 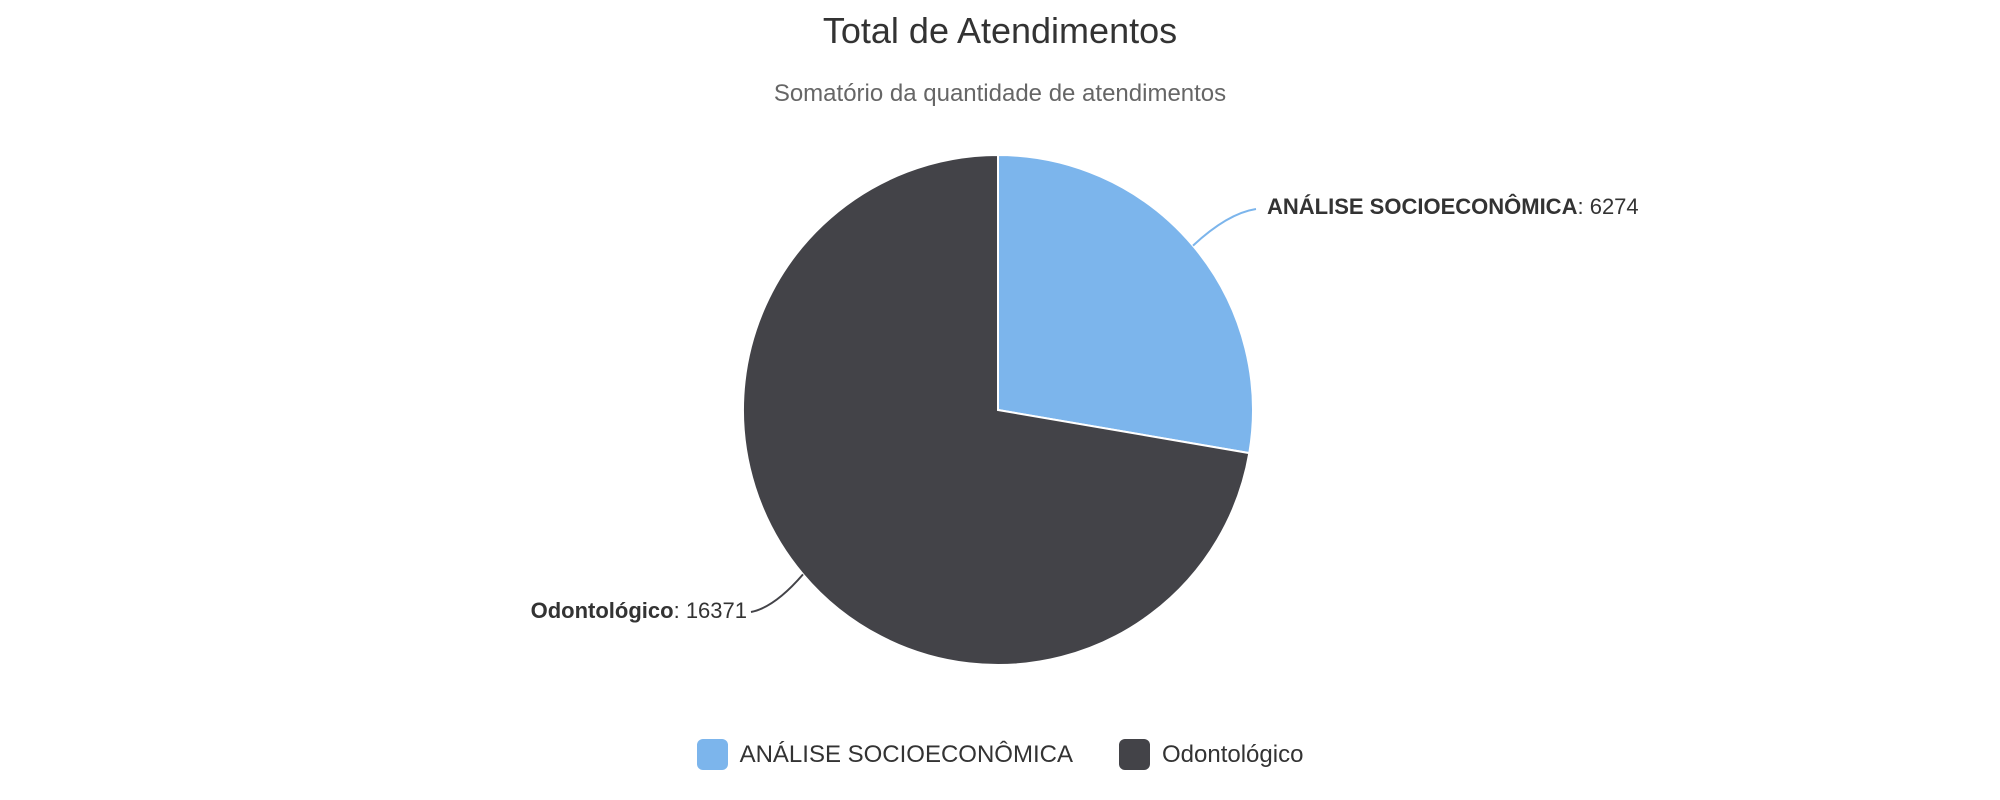 What do you see at coordinates (602, 610) in the screenshot?
I see `data-label-name: Odontológico` at bounding box center [602, 610].